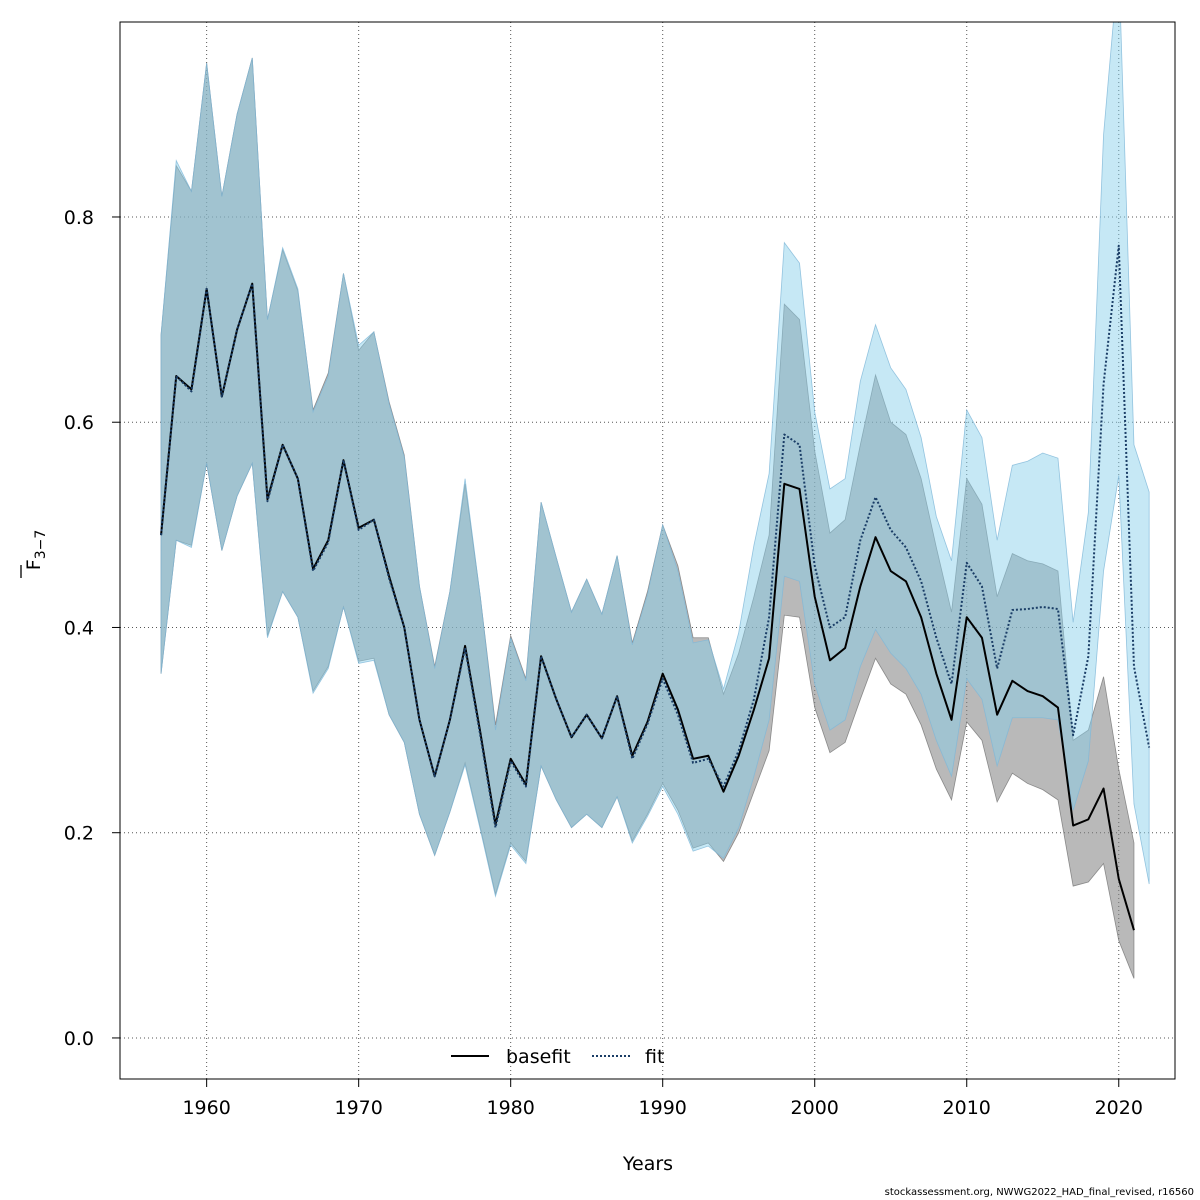 The image size is (1200, 1200). I want to click on x-axis: 1960 1970 1980 1990 2000 2010 2020, so click(662, 1099).